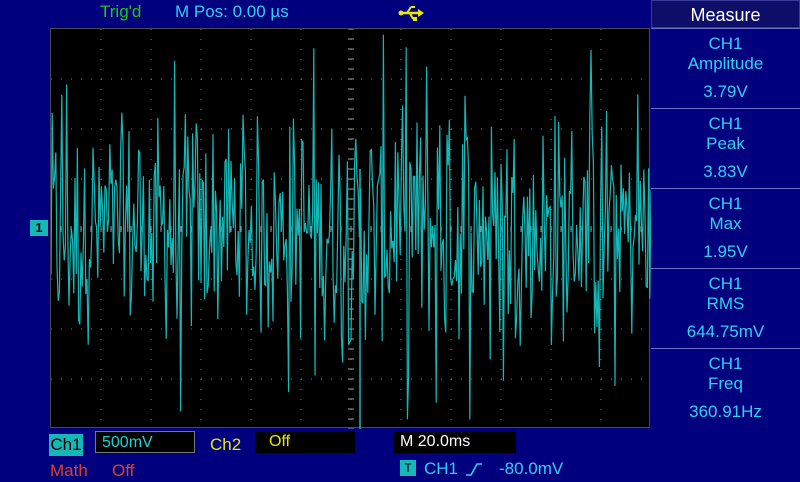  What do you see at coordinates (725, 383) in the screenshot?
I see `measure-name: Freq` at bounding box center [725, 383].